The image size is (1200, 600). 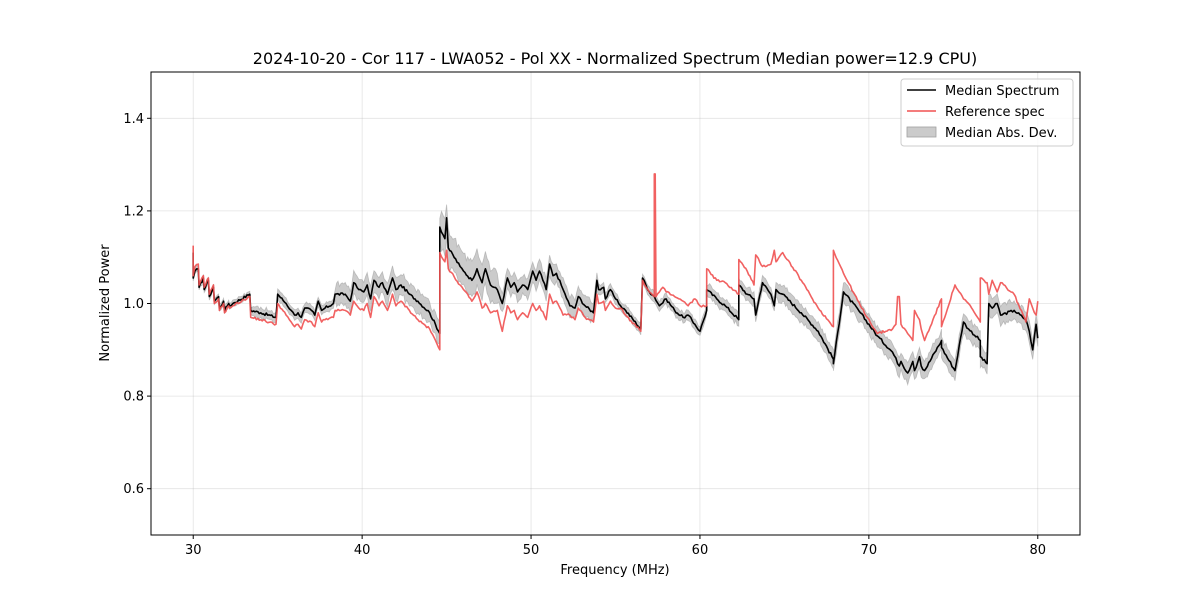 I want to click on y-axis-label: Normalized Power, so click(x=105, y=303).